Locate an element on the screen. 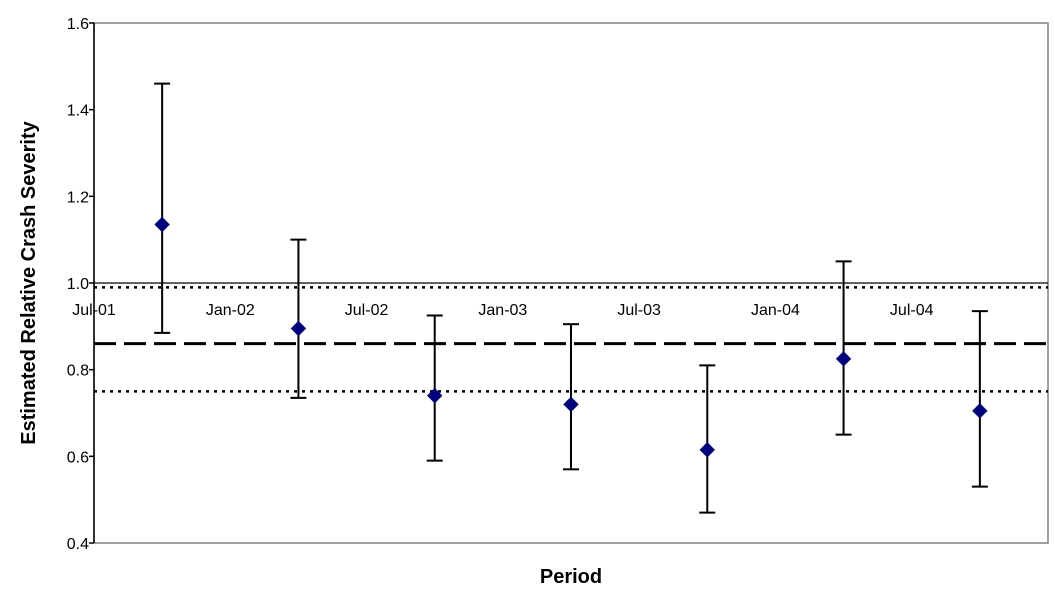  x-axis-title: Period is located at coordinates (571, 577).